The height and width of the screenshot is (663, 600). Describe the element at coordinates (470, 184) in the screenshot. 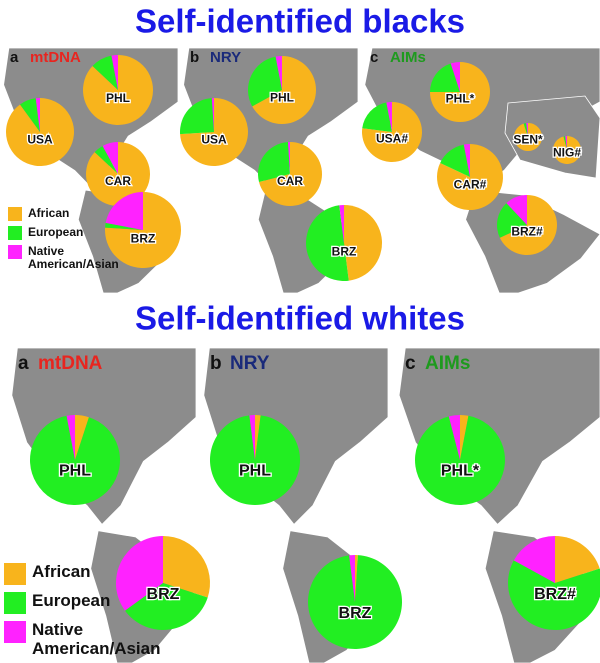

I see `pie-label: CAR#` at that location.